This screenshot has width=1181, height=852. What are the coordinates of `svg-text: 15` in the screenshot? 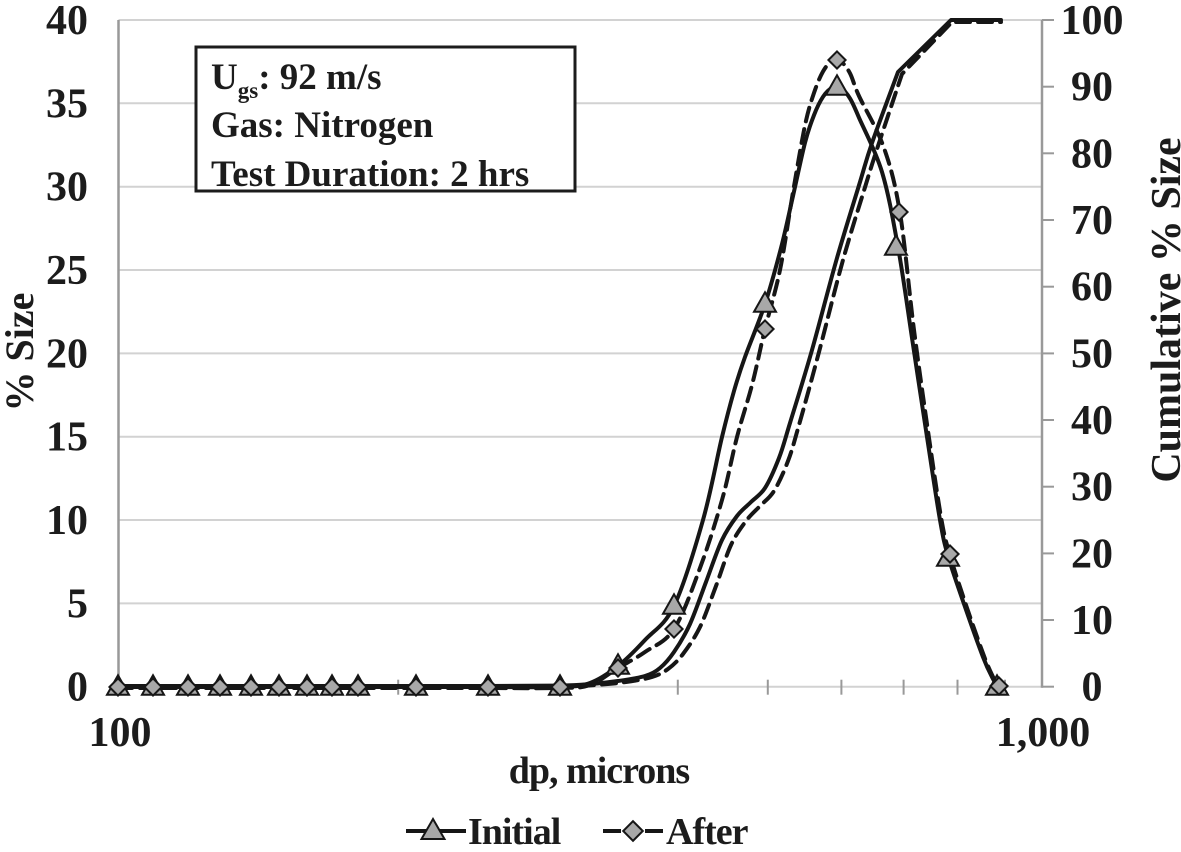 It's located at (67, 438).